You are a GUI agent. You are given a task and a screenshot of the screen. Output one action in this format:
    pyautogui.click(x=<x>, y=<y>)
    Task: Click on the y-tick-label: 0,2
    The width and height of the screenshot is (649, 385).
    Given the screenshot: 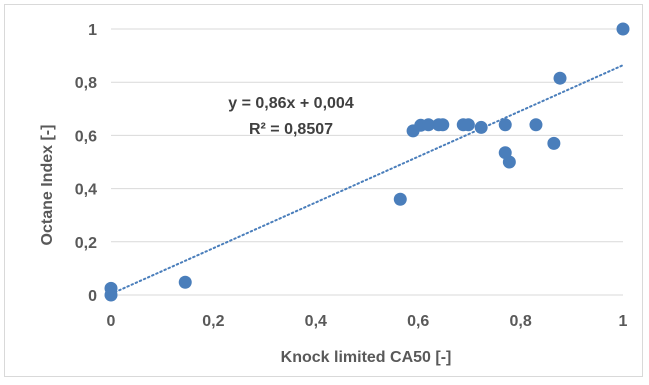 What is the action you would take?
    pyautogui.click(x=86, y=243)
    